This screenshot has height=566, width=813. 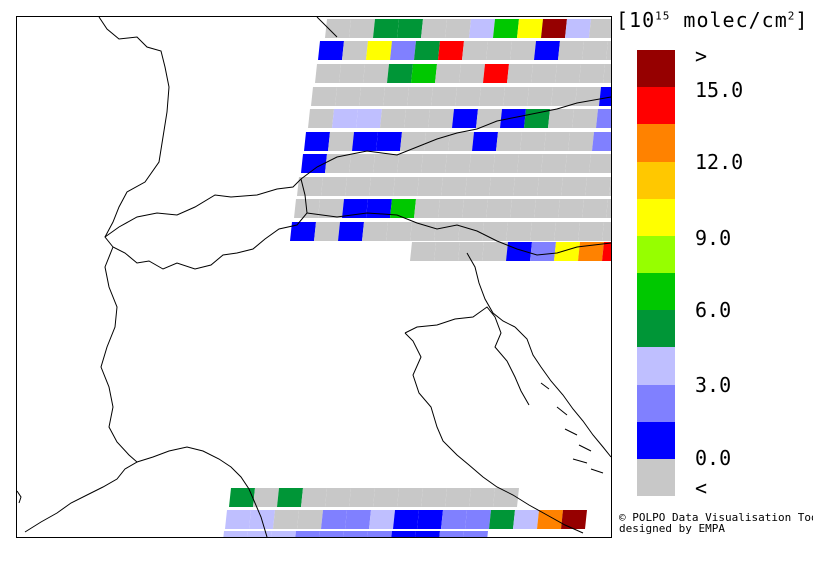 I want to click on coast-italy-east, so click(x=494, y=433).